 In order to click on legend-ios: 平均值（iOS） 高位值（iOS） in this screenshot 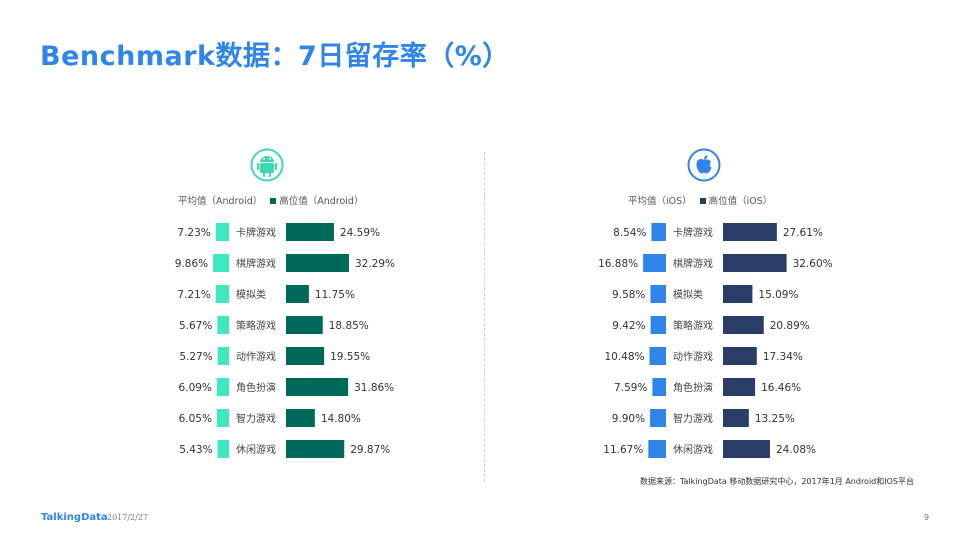, I will do `click(700, 200)`.